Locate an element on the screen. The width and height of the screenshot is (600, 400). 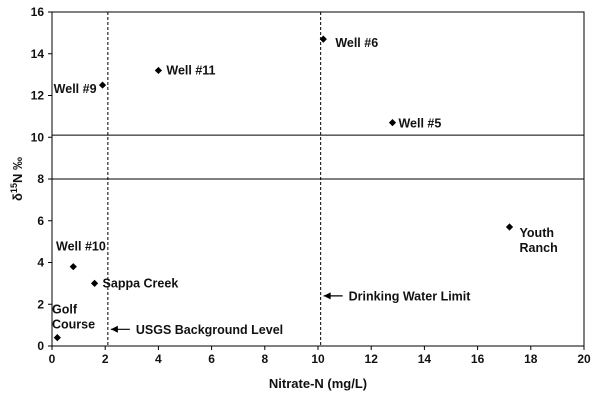
y-tick-label: 14 is located at coordinates (38, 54).